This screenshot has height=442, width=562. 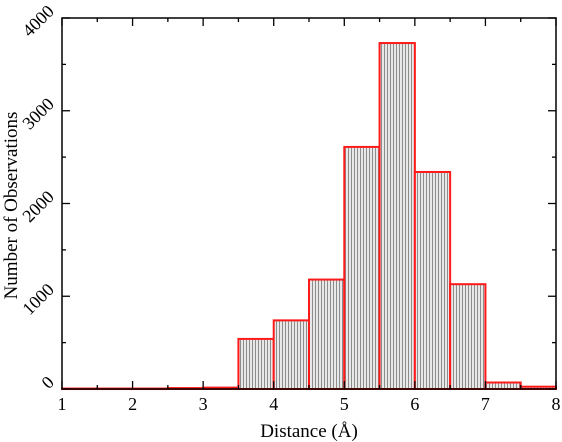 What do you see at coordinates (485, 404) in the screenshot?
I see `x-tick-label: 7` at bounding box center [485, 404].